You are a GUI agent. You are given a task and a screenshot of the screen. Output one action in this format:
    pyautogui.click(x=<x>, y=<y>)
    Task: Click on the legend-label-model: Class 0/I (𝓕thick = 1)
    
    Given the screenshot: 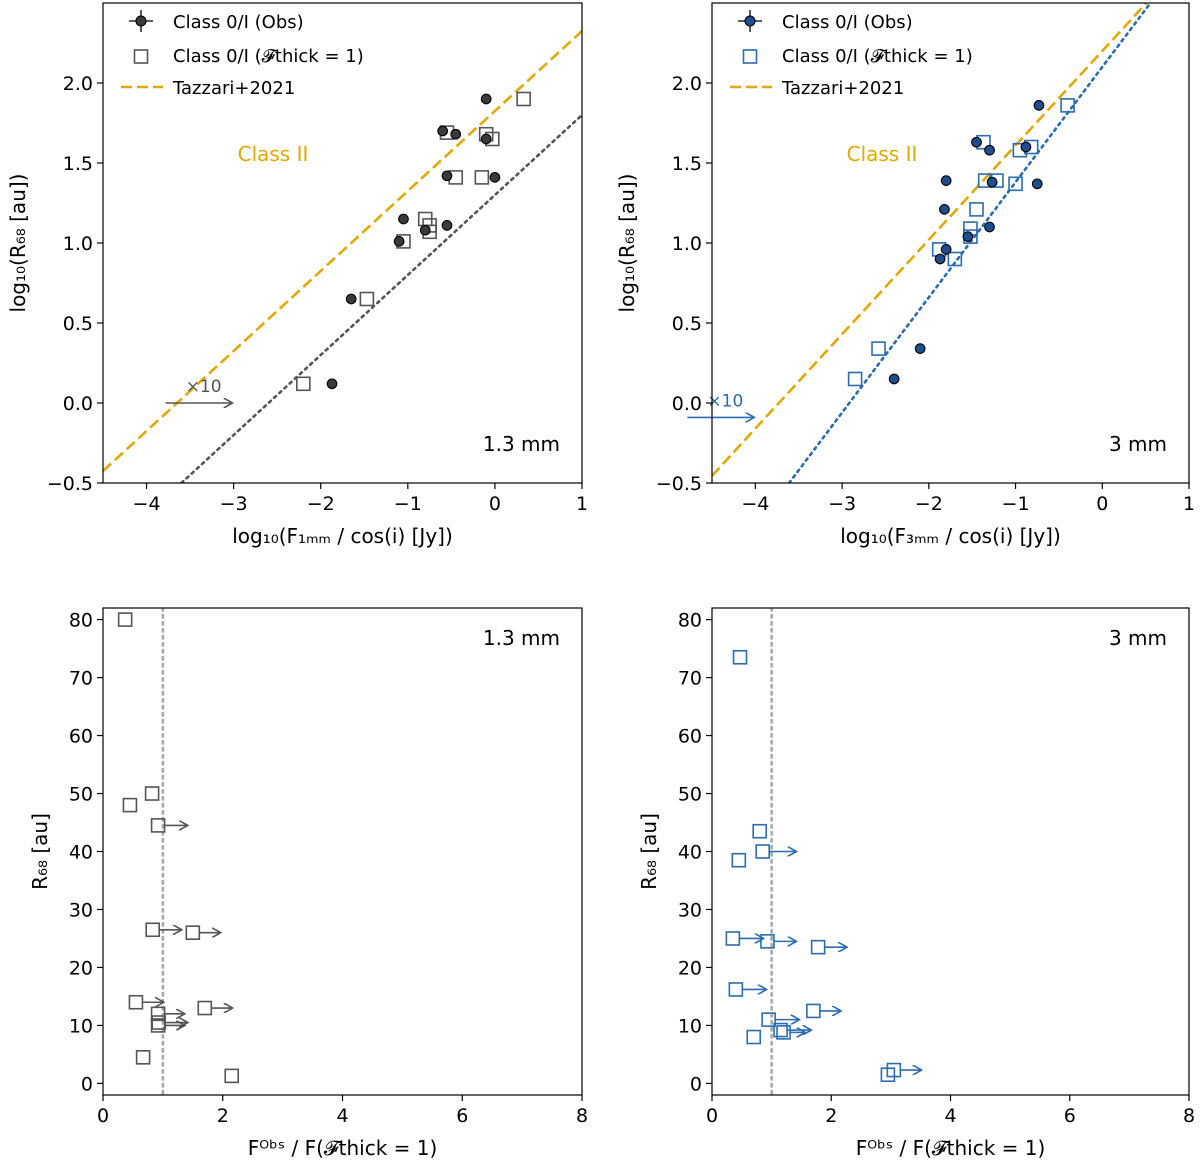 What is the action you would take?
    pyautogui.click(x=268, y=56)
    